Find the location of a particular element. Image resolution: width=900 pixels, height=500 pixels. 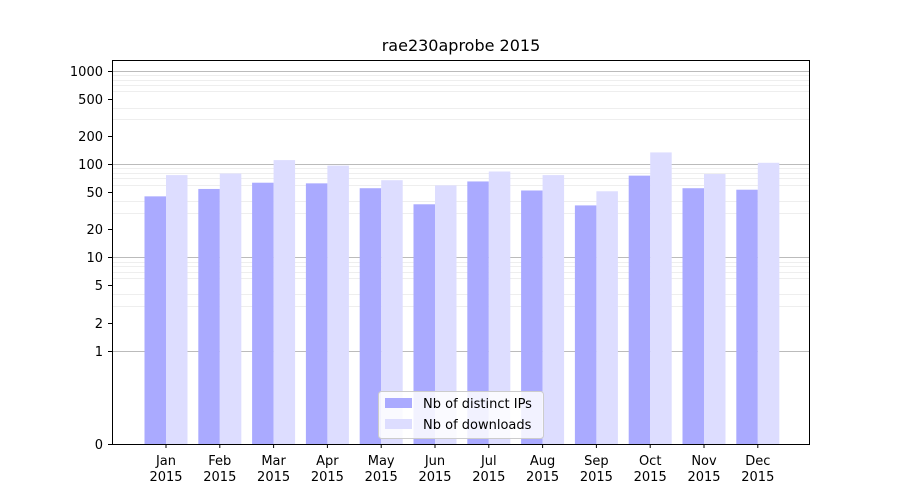

y-tick-label: 0 is located at coordinates (99, 445).